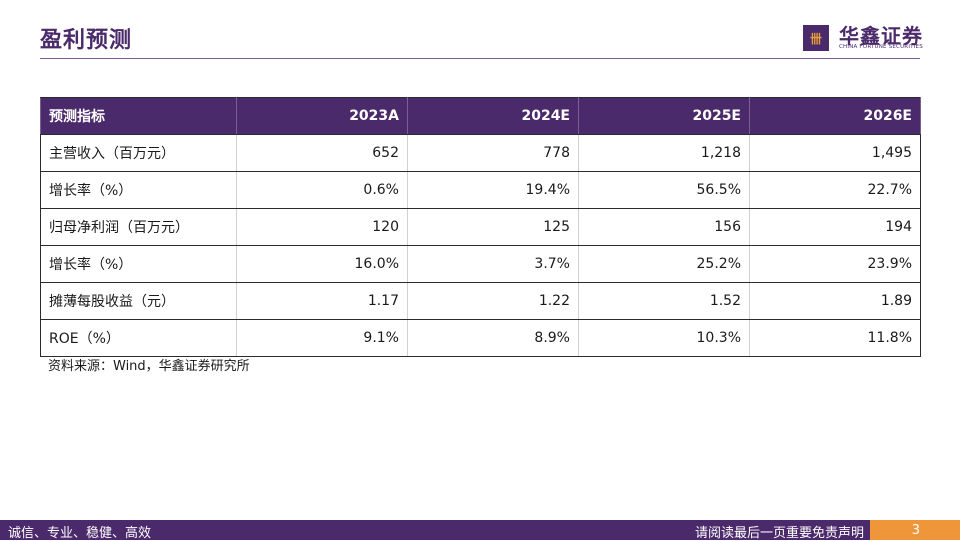  What do you see at coordinates (493, 338) in the screenshot?
I see `table-cell: 8.9%` at bounding box center [493, 338].